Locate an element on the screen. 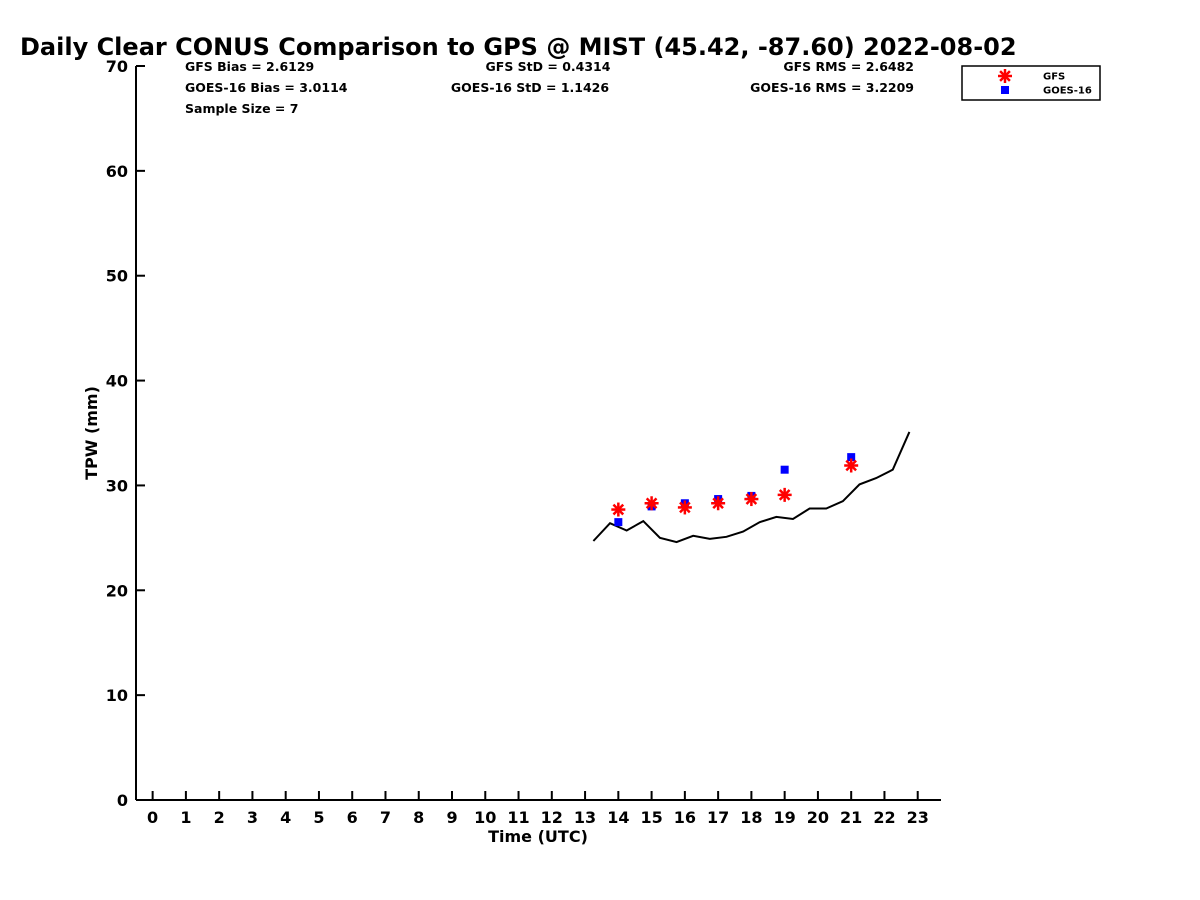 This screenshot has height=900, width=1200. plot-area is located at coordinates (751, 487).